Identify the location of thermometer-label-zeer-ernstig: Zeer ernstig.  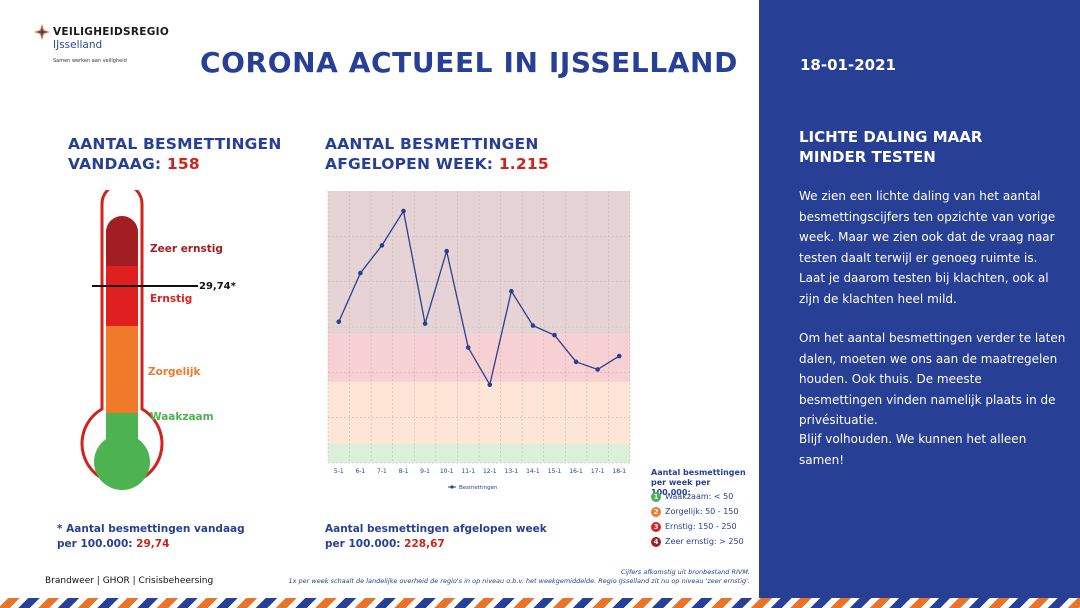
(186, 249).